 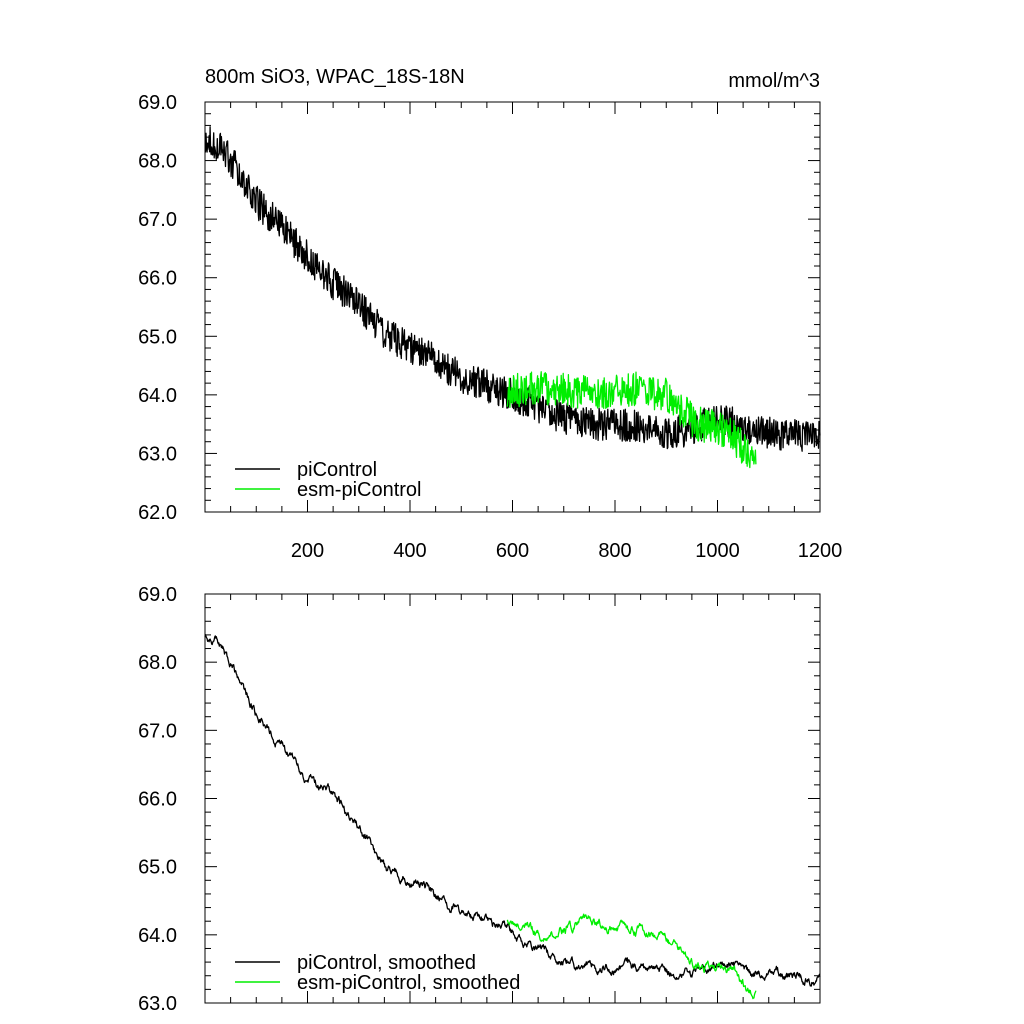 What do you see at coordinates (774, 81) in the screenshot?
I see `units-label: mmol/m^3` at bounding box center [774, 81].